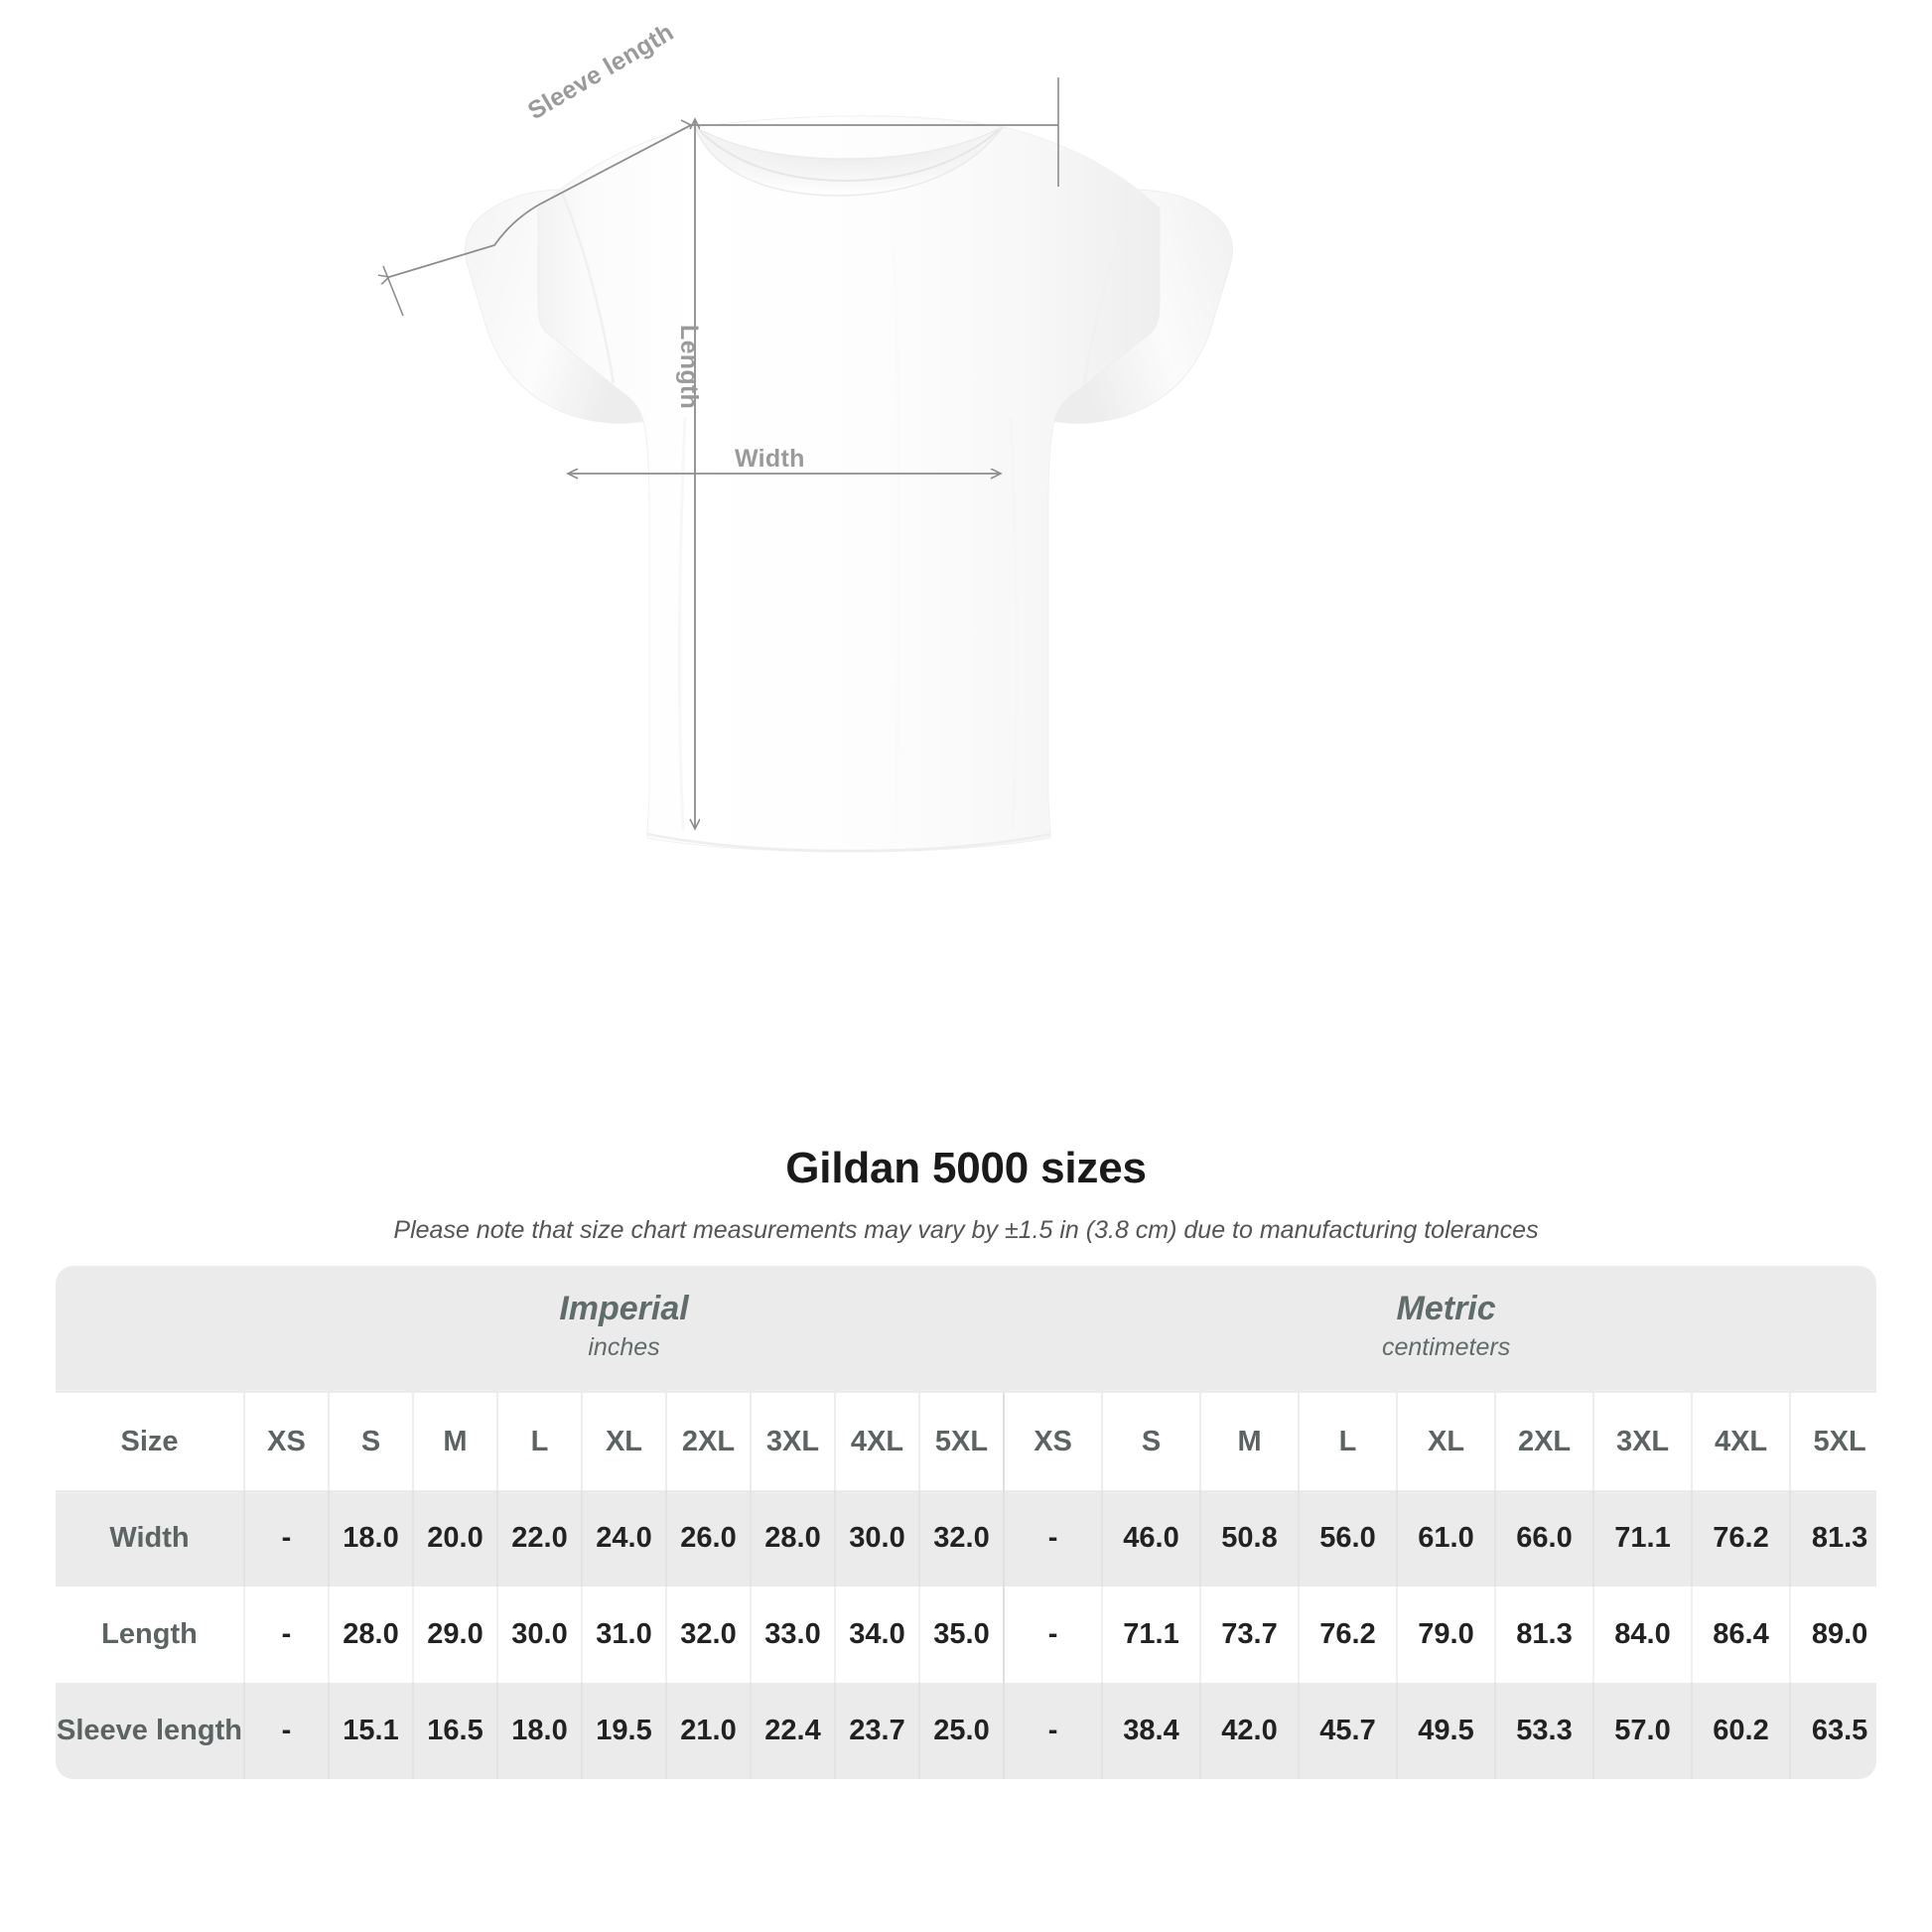 The image size is (1932, 1932). Describe the element at coordinates (623, 1635) in the screenshot. I see `cell-length-imperial-xl: 31.0` at that location.